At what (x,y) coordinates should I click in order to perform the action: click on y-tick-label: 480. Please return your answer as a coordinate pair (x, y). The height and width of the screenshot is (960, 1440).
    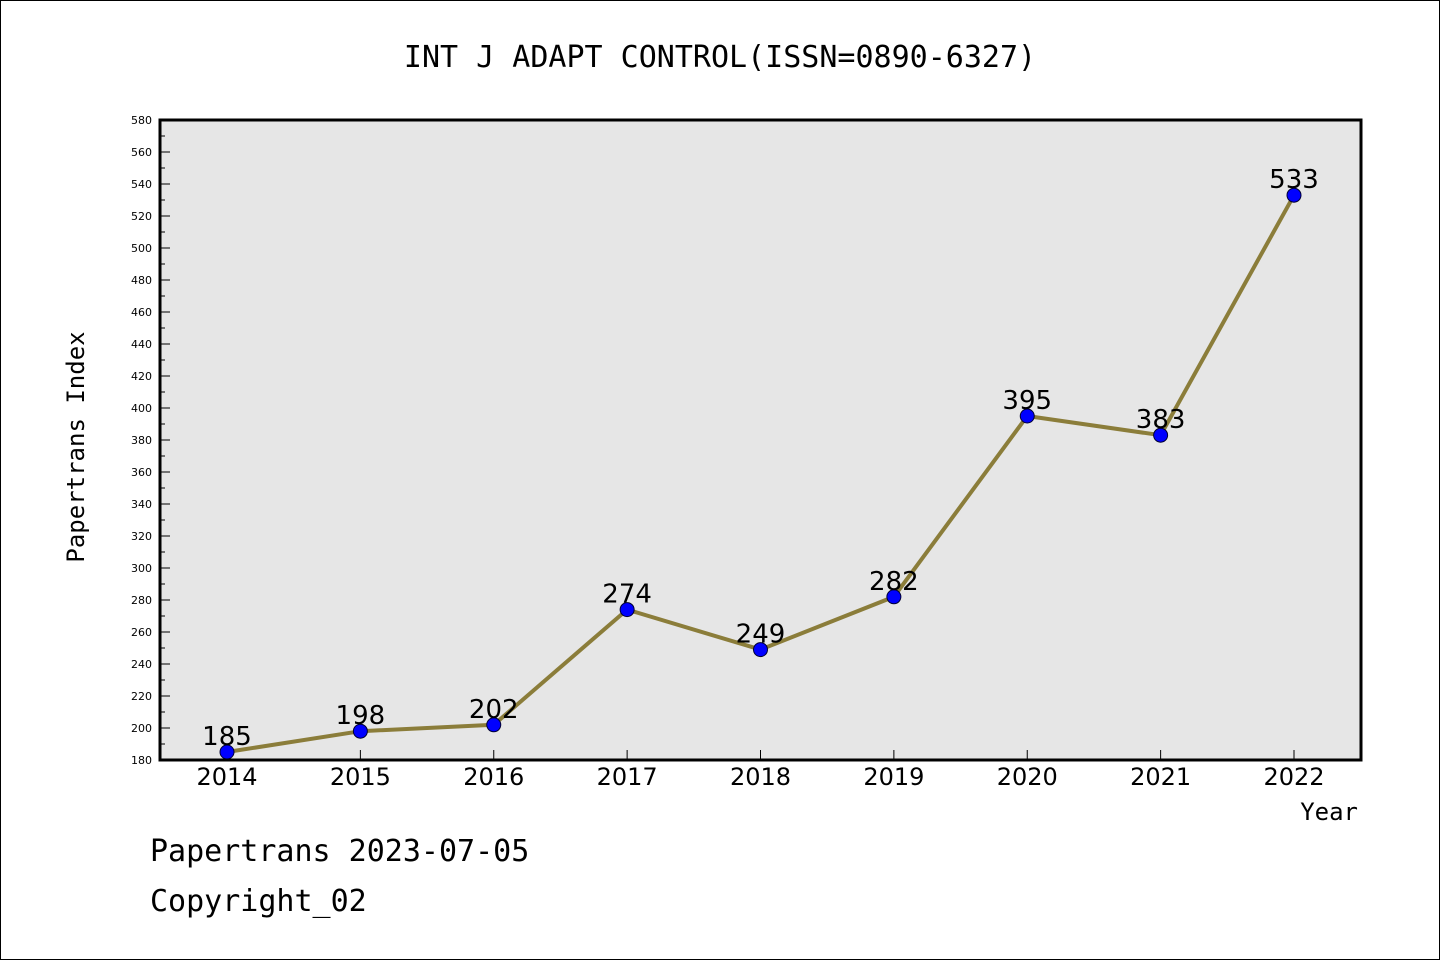
    Looking at the image, I should click on (141, 280).